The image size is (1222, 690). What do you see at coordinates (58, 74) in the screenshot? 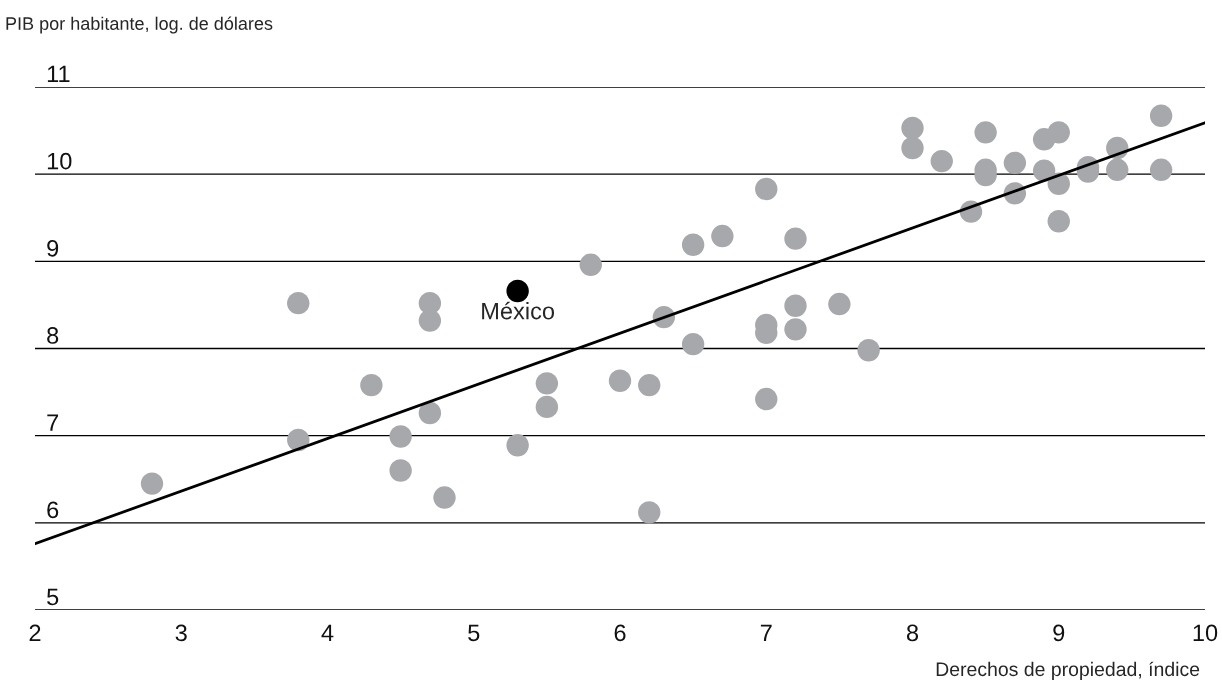
I see `y-tick-label: 11` at bounding box center [58, 74].